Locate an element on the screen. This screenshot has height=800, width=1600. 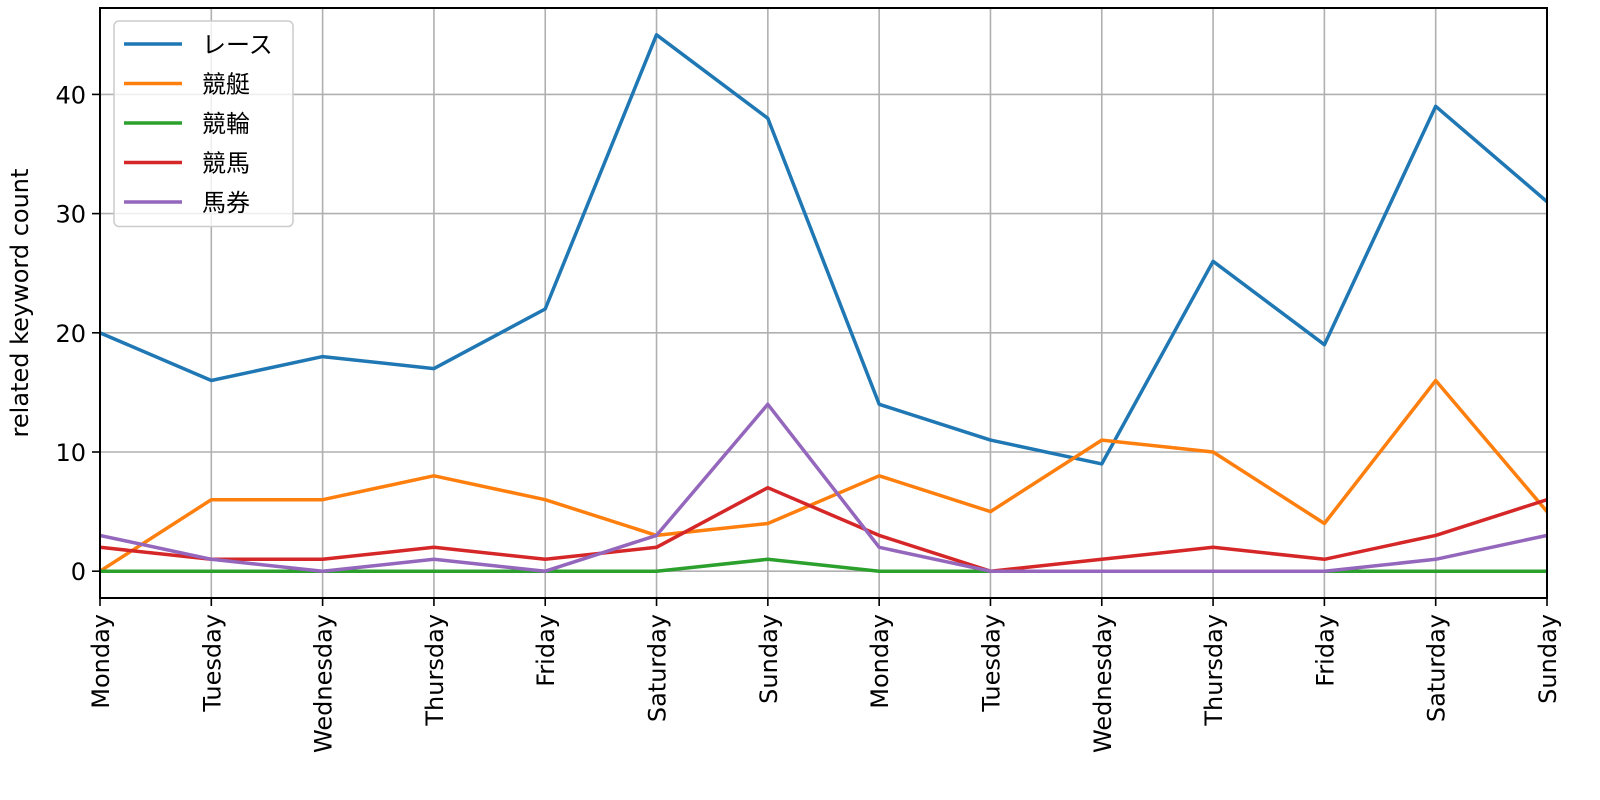
legend-label: 馬券 is located at coordinates (226, 203).